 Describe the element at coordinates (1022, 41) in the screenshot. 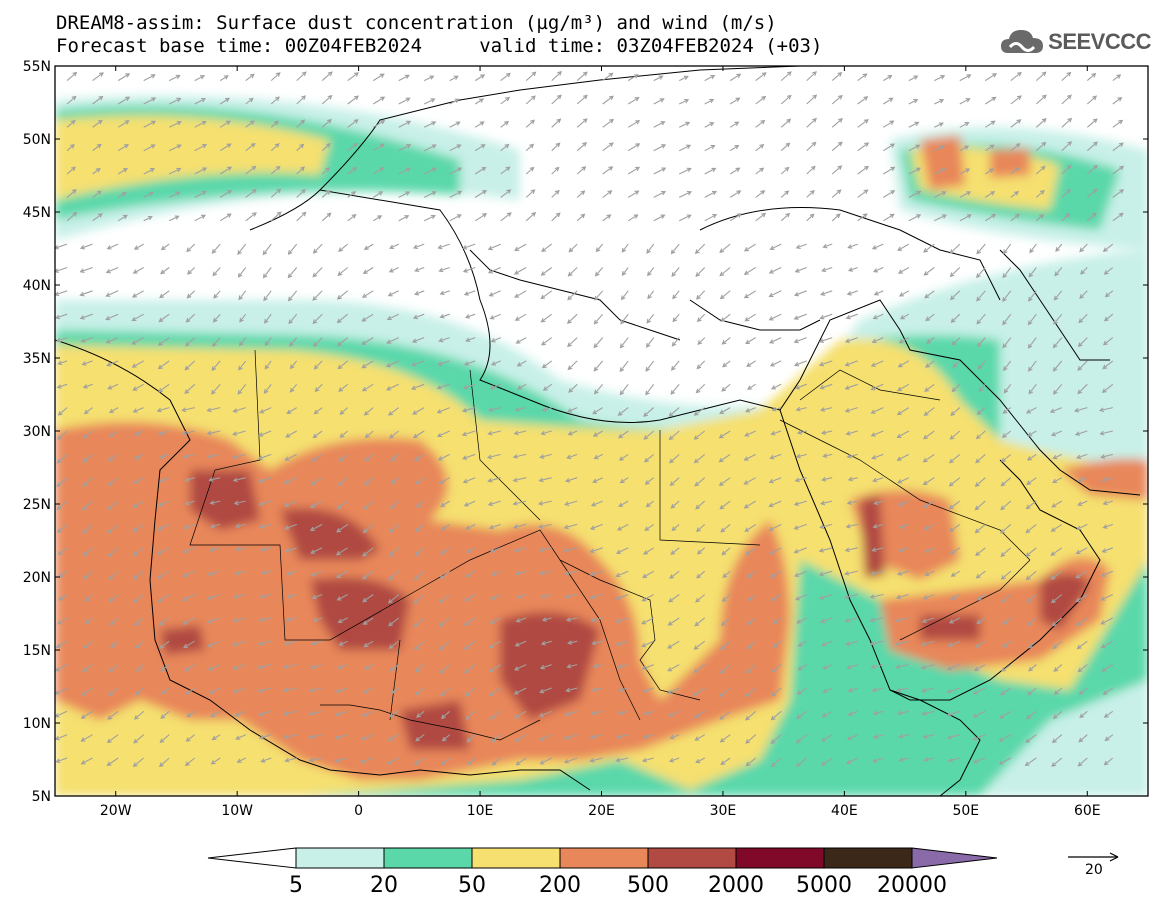

I see `cloud-logo-icon` at that location.